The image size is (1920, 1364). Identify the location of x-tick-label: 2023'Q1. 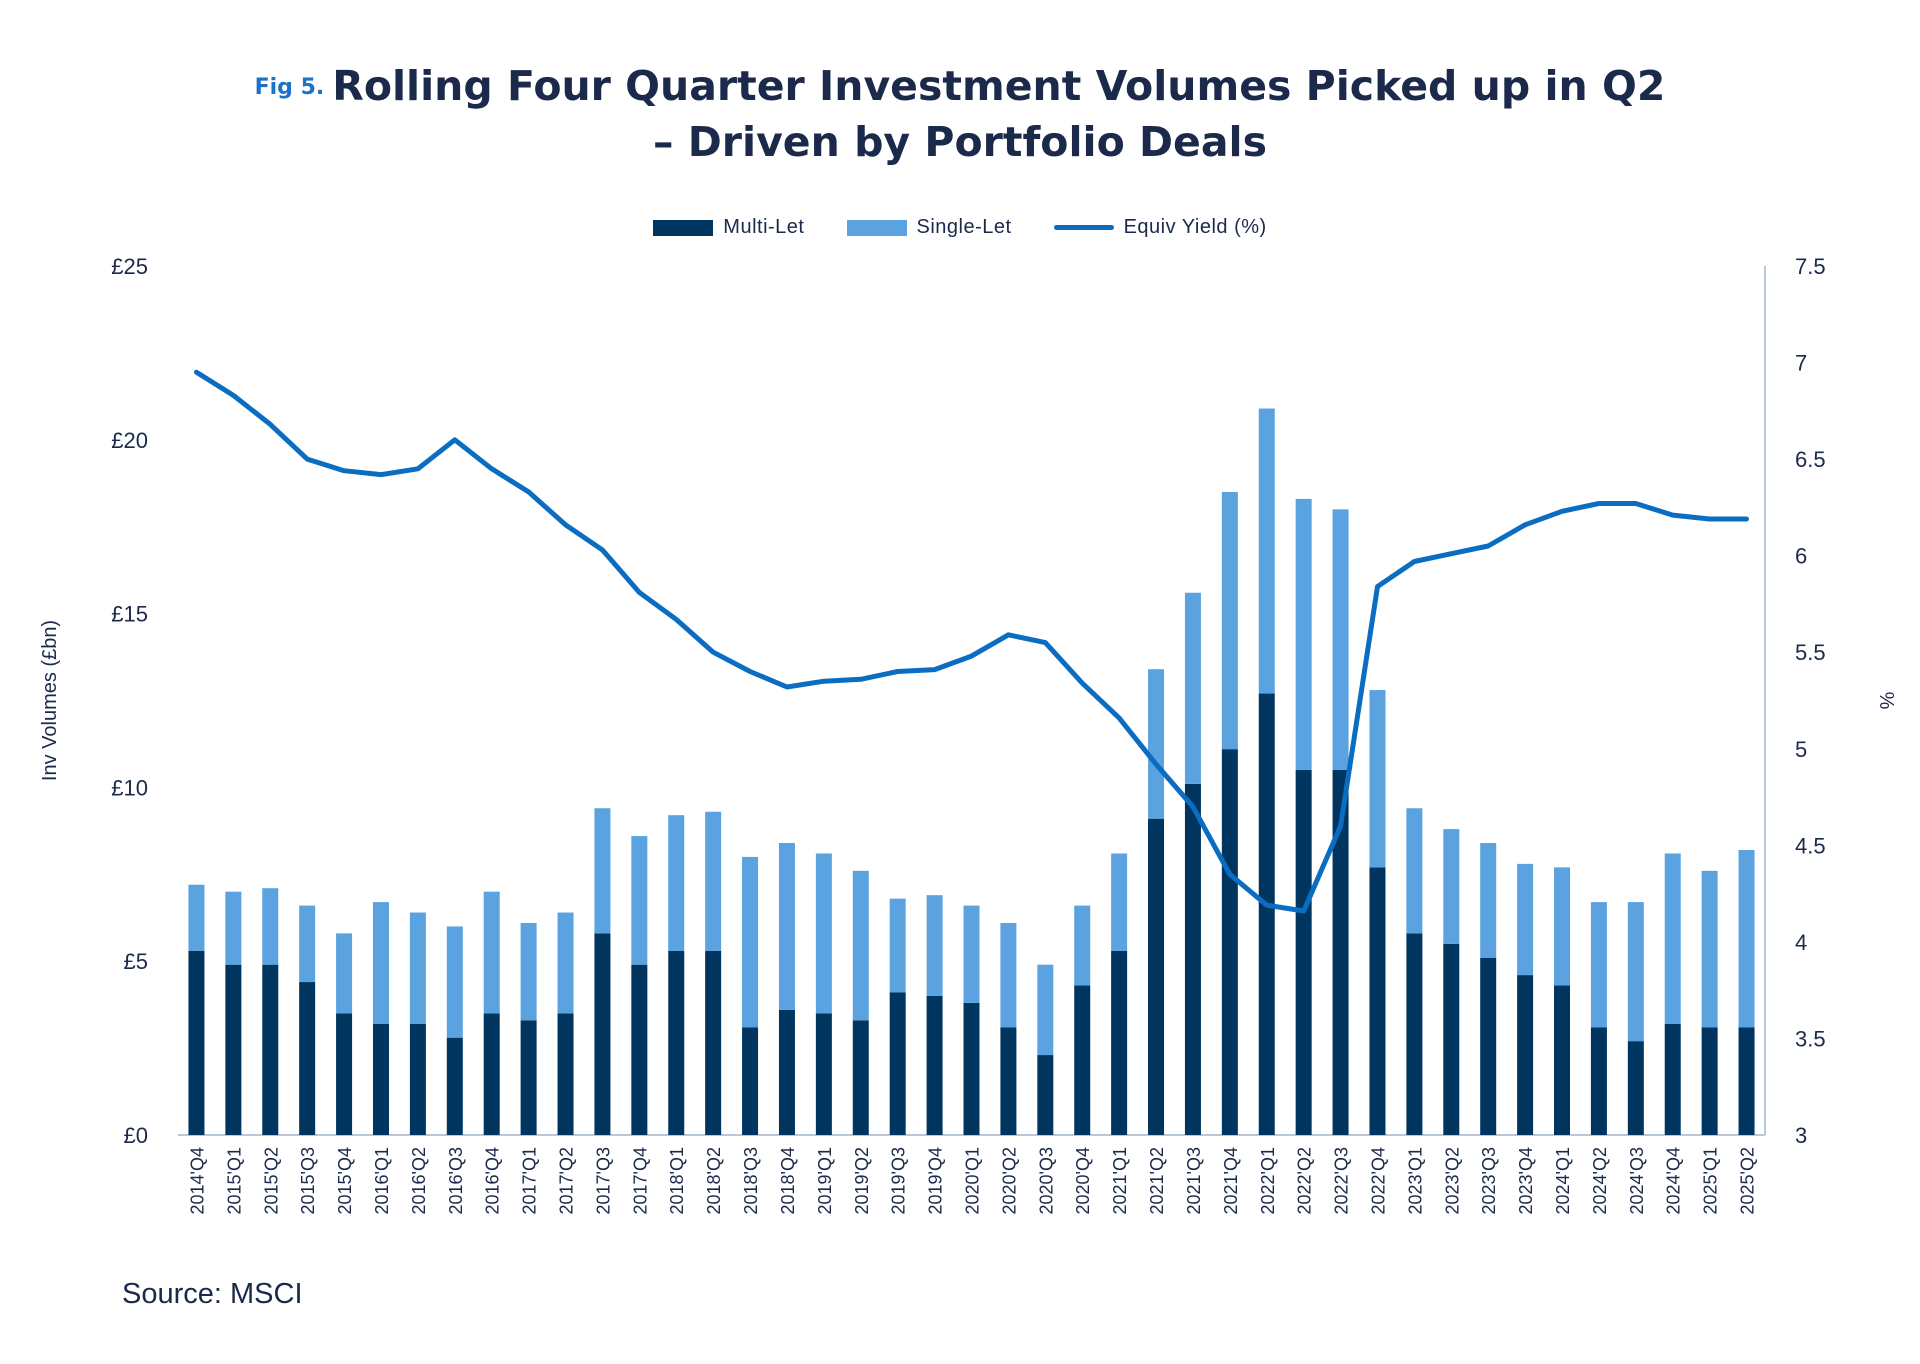
(1415, 1181).